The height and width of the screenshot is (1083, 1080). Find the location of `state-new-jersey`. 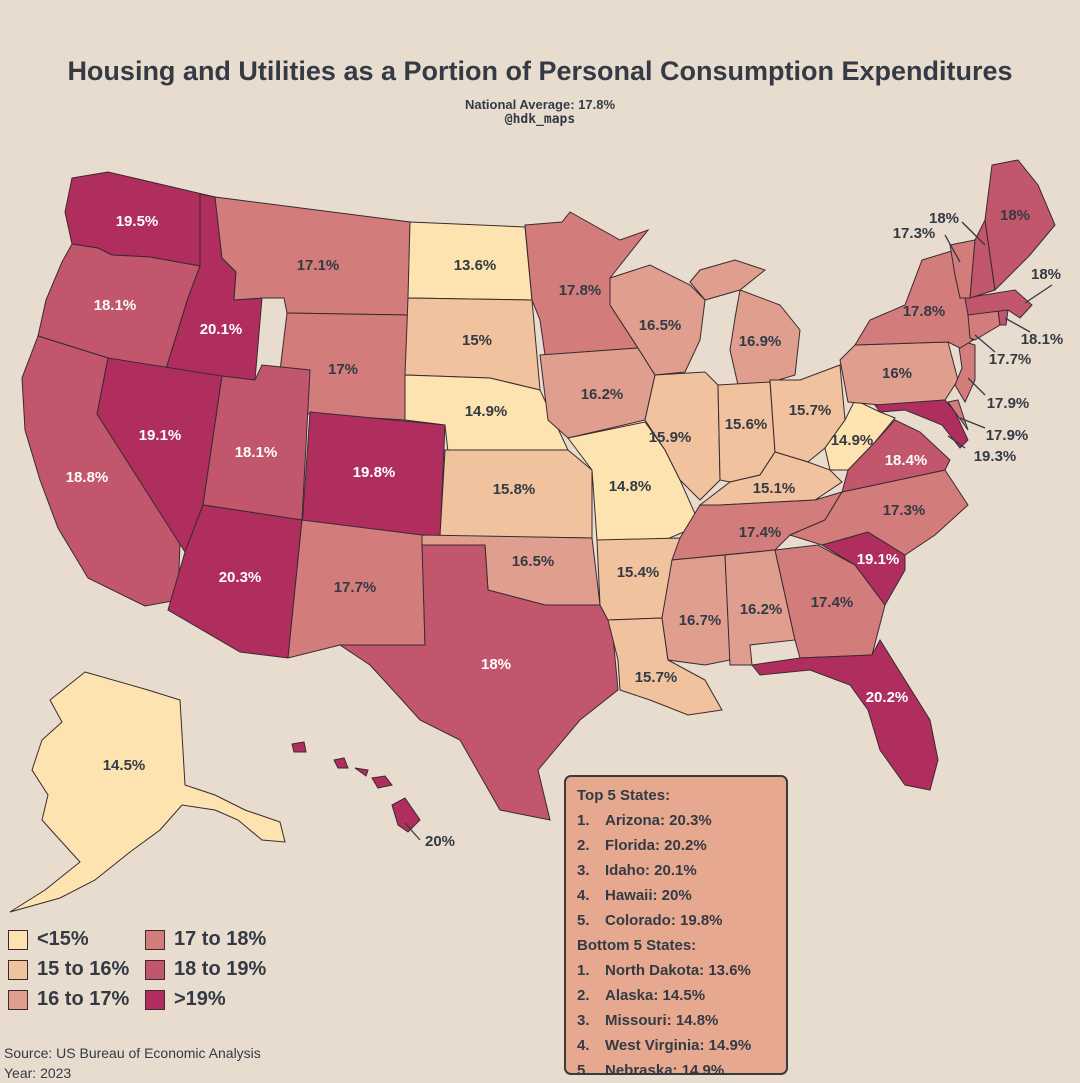

state-new-jersey is located at coordinates (965, 371).